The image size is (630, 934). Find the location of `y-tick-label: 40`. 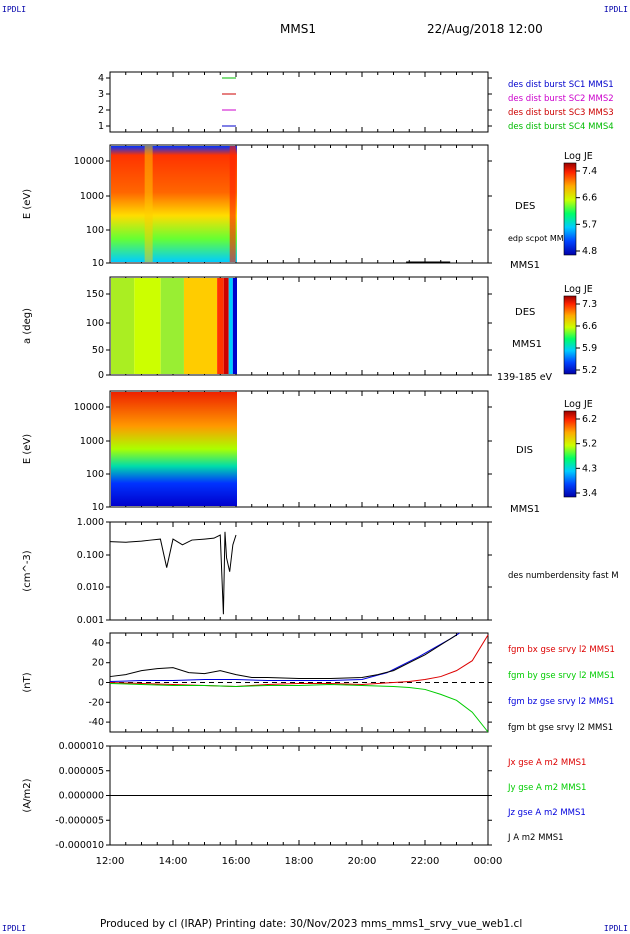

y-tick-label: 40 is located at coordinates (98, 643).